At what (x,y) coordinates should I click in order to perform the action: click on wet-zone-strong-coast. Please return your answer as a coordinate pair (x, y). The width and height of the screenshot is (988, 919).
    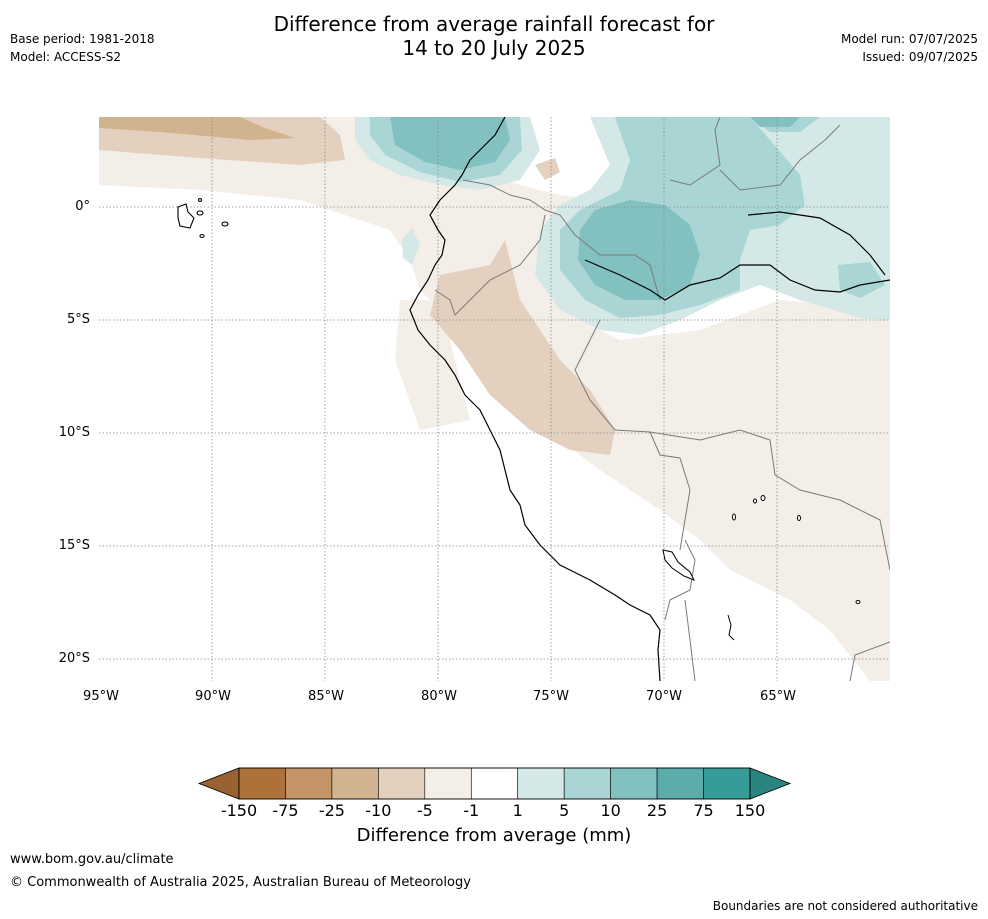
    Looking at the image, I should click on (450, 143).